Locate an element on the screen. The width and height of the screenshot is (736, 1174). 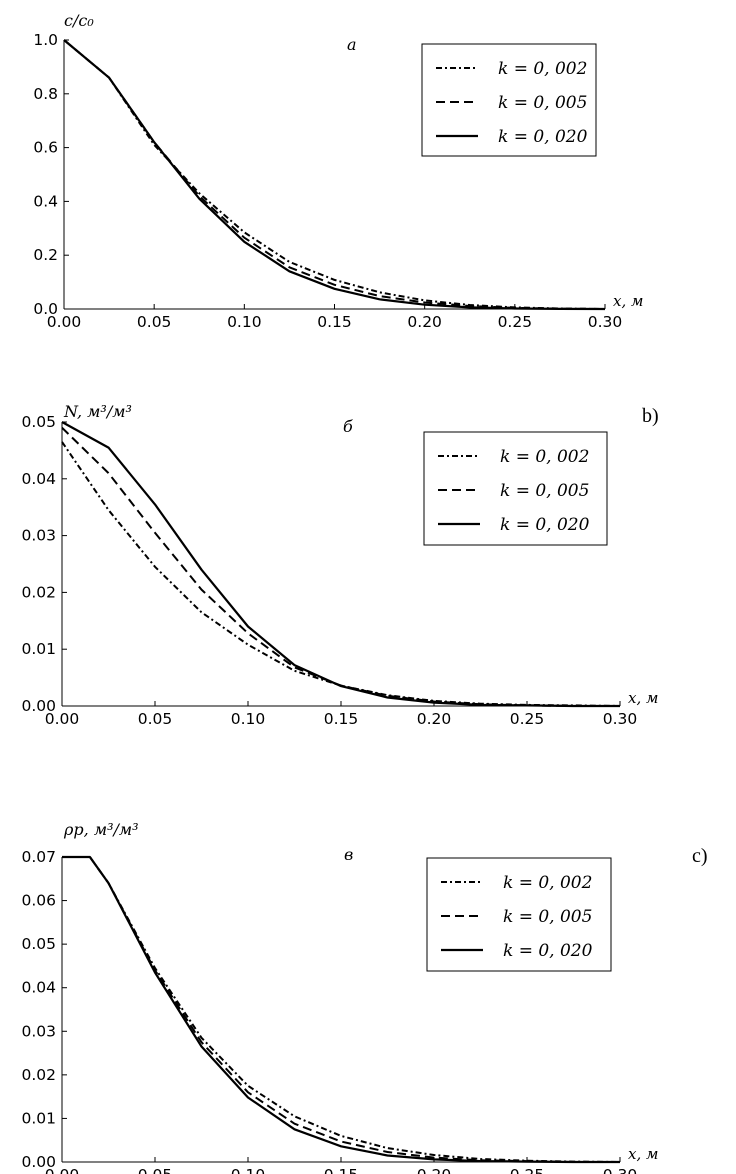
y-tick-label: 0.06 is located at coordinates (38, 901).